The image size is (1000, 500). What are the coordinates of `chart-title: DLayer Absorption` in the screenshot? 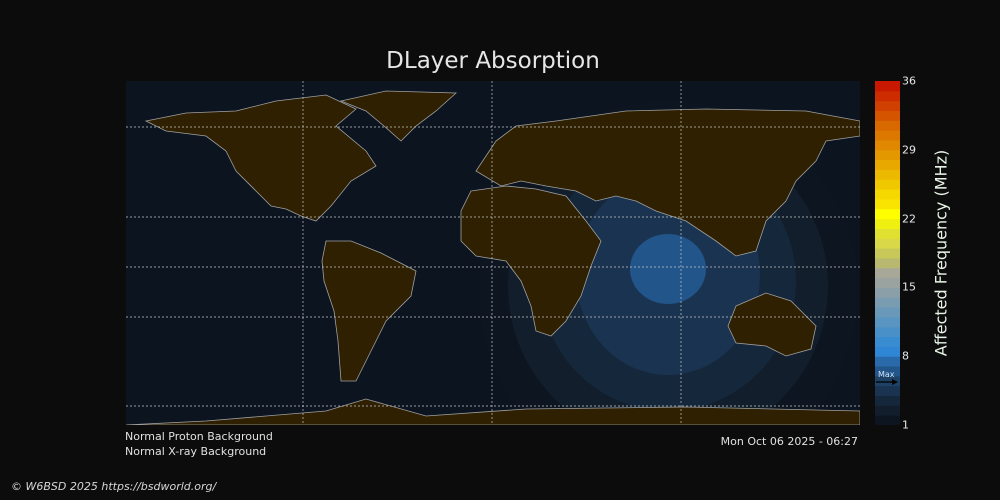 It's located at (493, 61).